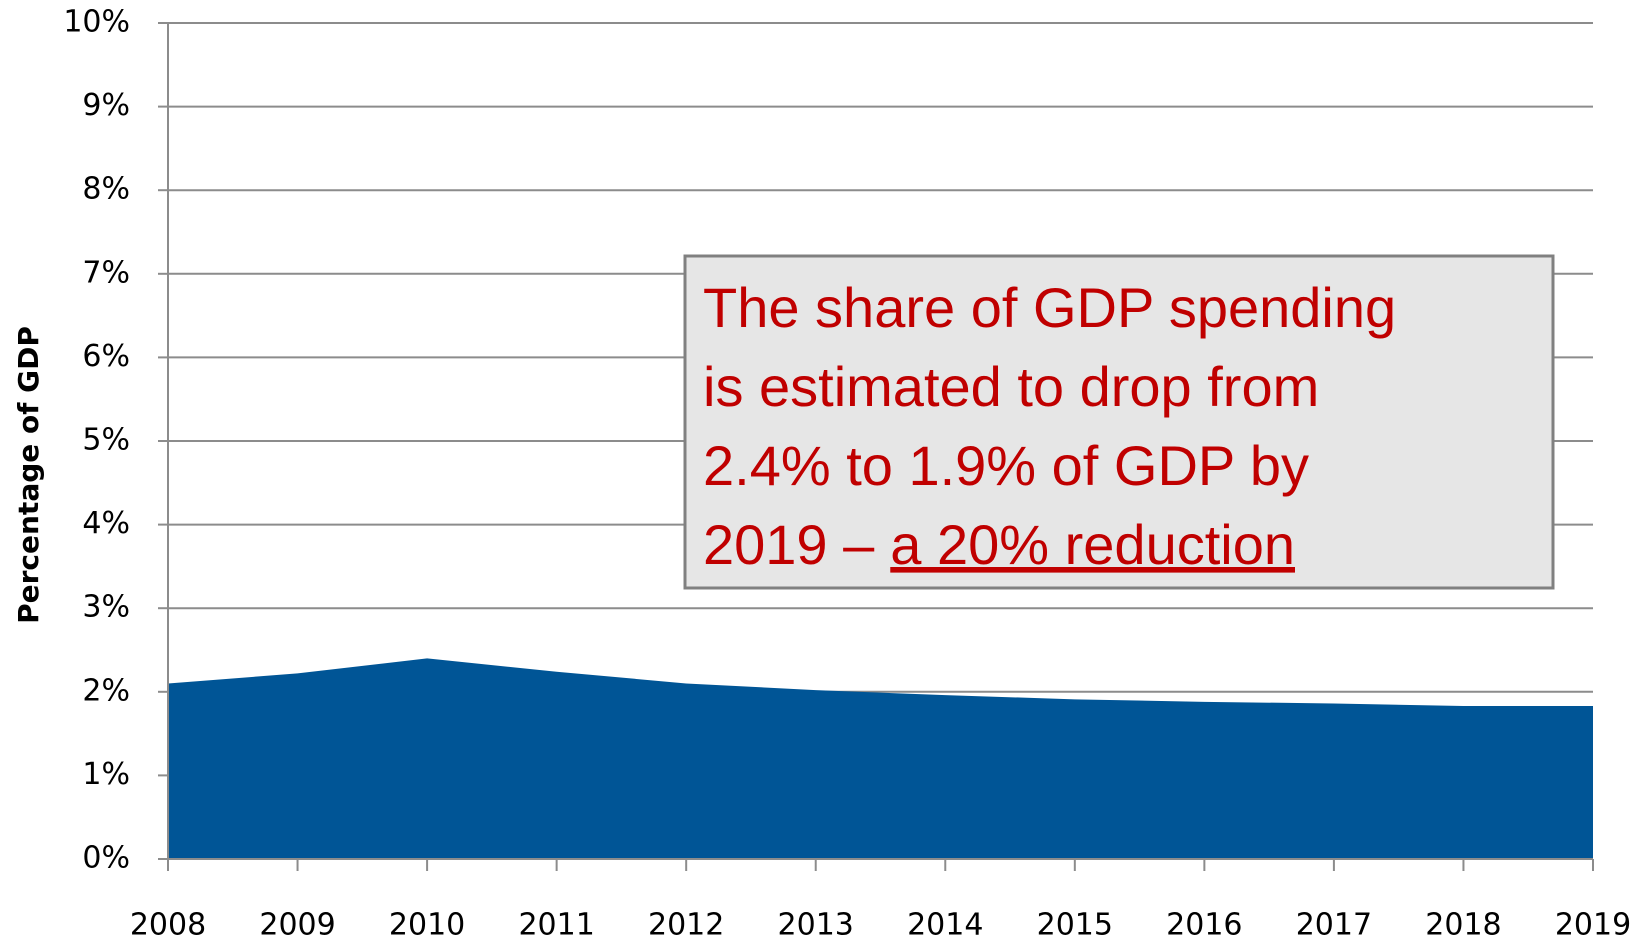 The height and width of the screenshot is (940, 1638). Describe the element at coordinates (816, 924) in the screenshot. I see `x-tick-label: 2013` at that location.